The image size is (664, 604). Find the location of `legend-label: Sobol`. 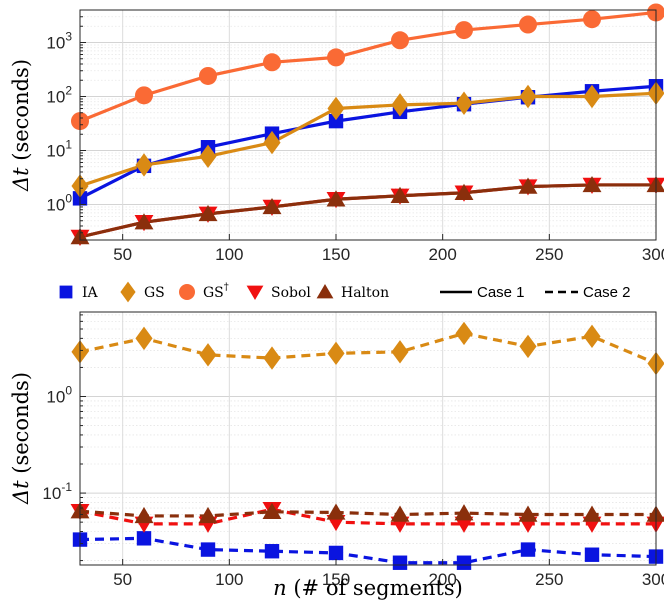

legend-label: Sobol is located at coordinates (291, 293).